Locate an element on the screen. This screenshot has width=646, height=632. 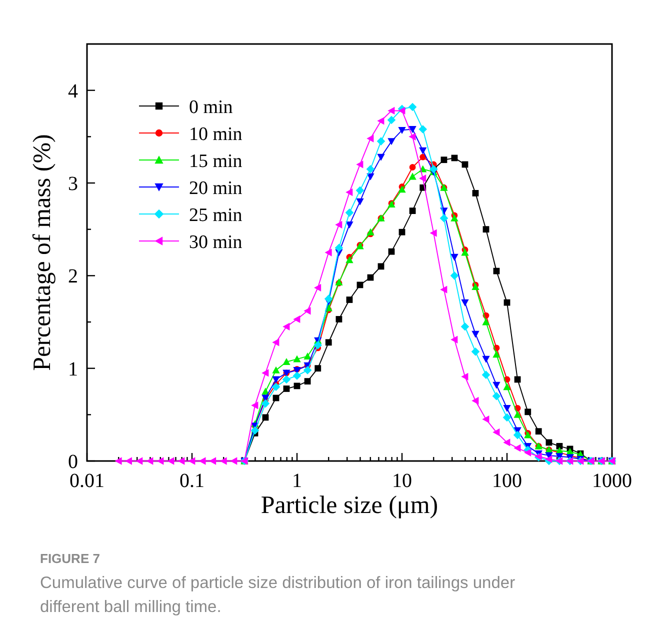
x-tick-label: 100 is located at coordinates (507, 481).